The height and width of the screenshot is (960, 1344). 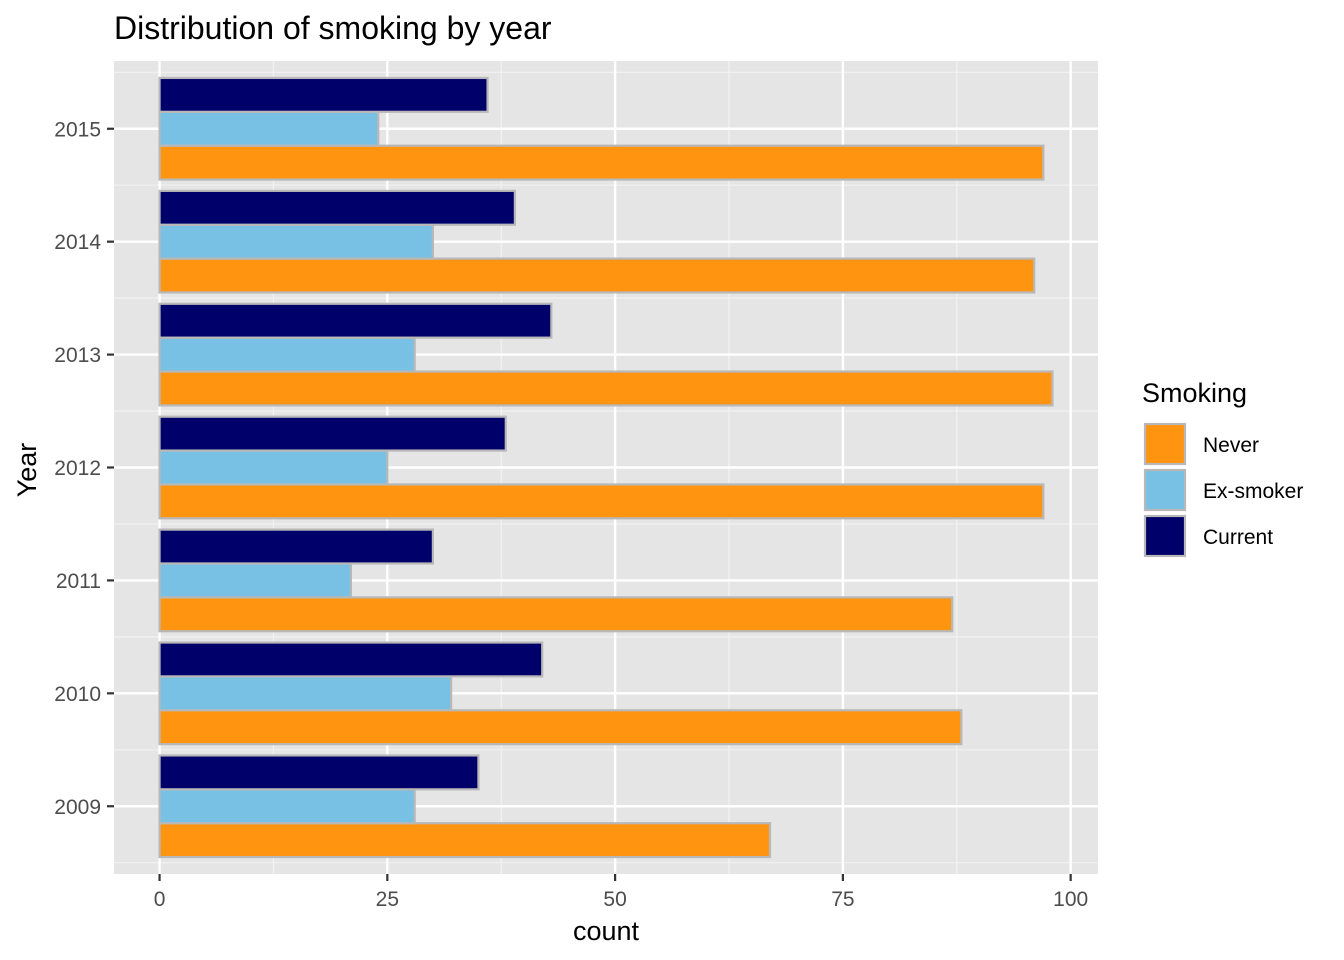 What do you see at coordinates (560, 727) in the screenshot?
I see `bar-never-2010` at bounding box center [560, 727].